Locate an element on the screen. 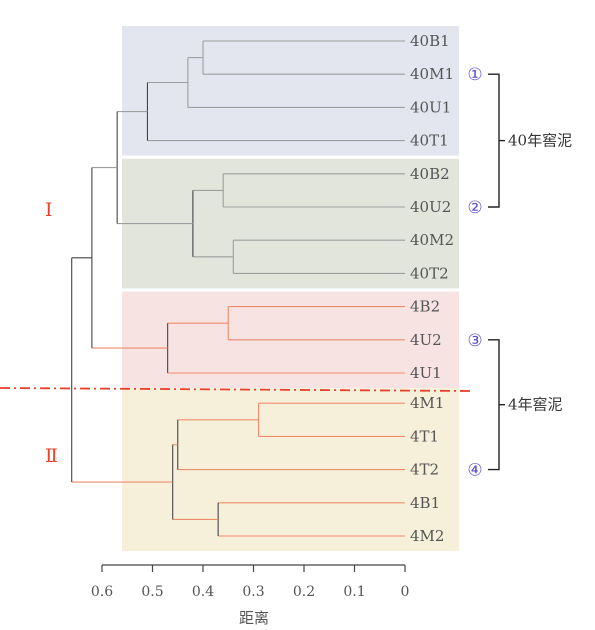 Image resolution: width=595 pixels, height=630 pixels. cluster-marker-4: ④ is located at coordinates (474, 471).